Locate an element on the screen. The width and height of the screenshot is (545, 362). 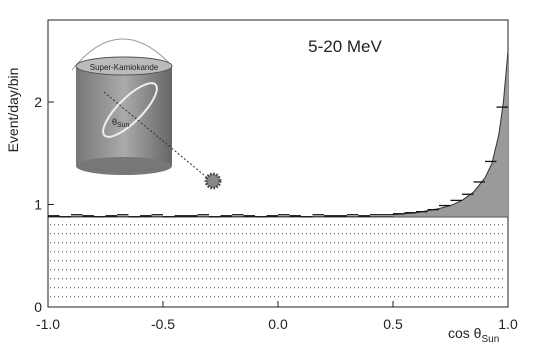
fit-area is located at coordinates (450, 133).